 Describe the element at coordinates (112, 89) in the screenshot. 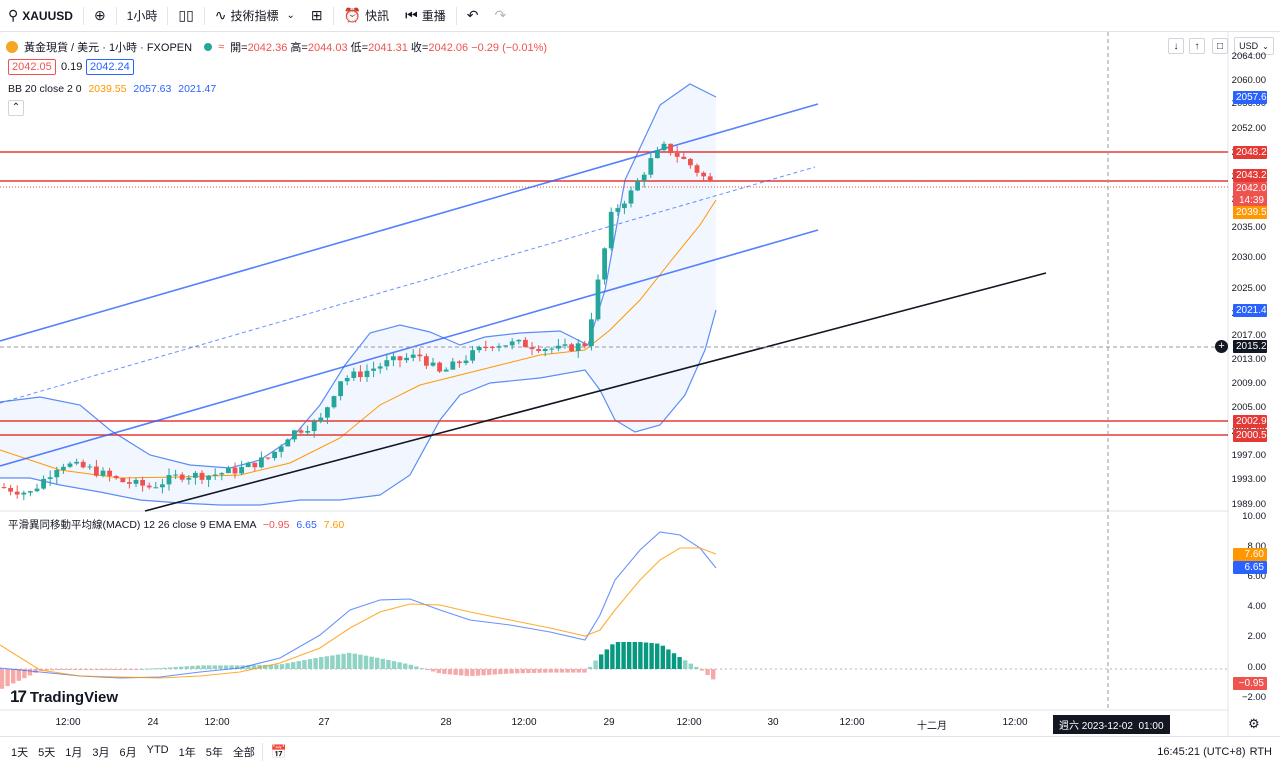

I see `bb-legend: BB 20 close 2 0 2039.55 2057.63 2021.47` at that location.